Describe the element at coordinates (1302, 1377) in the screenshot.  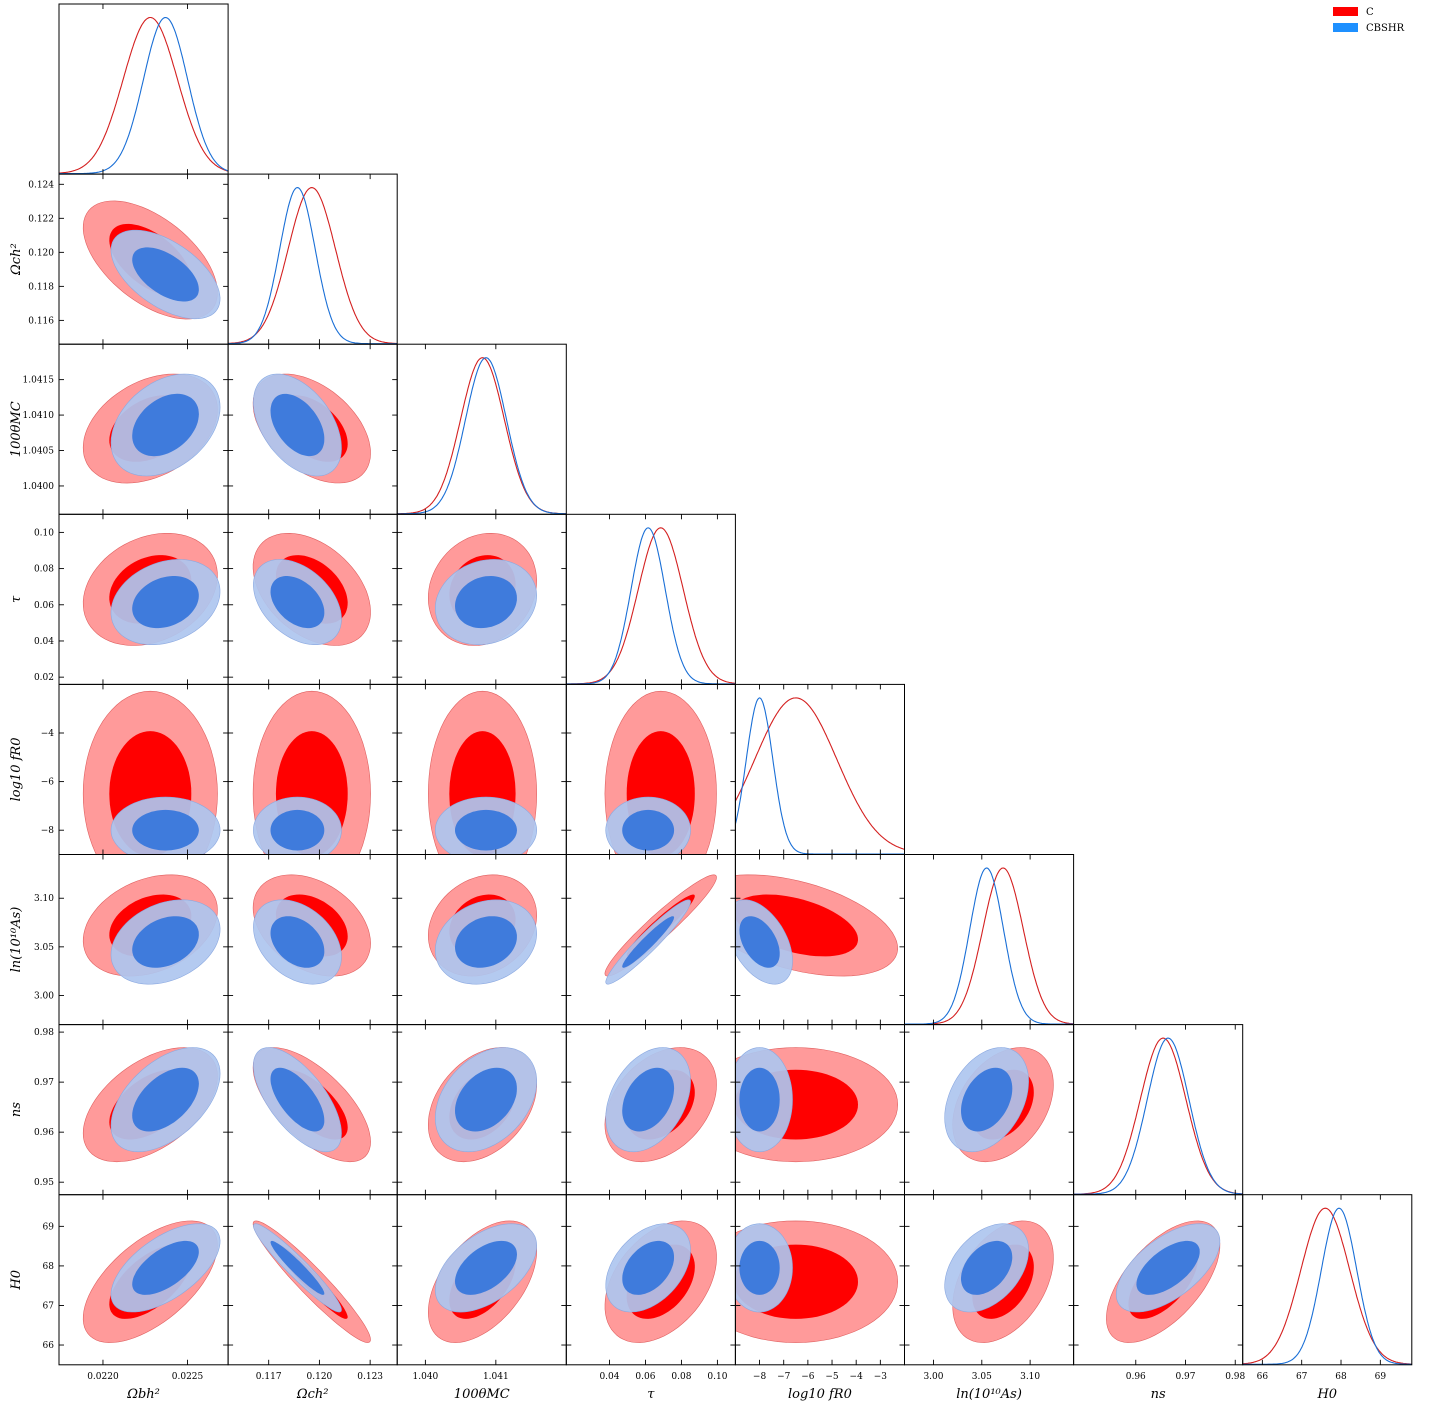
I see `x-tick-label-h0: 67` at that location.